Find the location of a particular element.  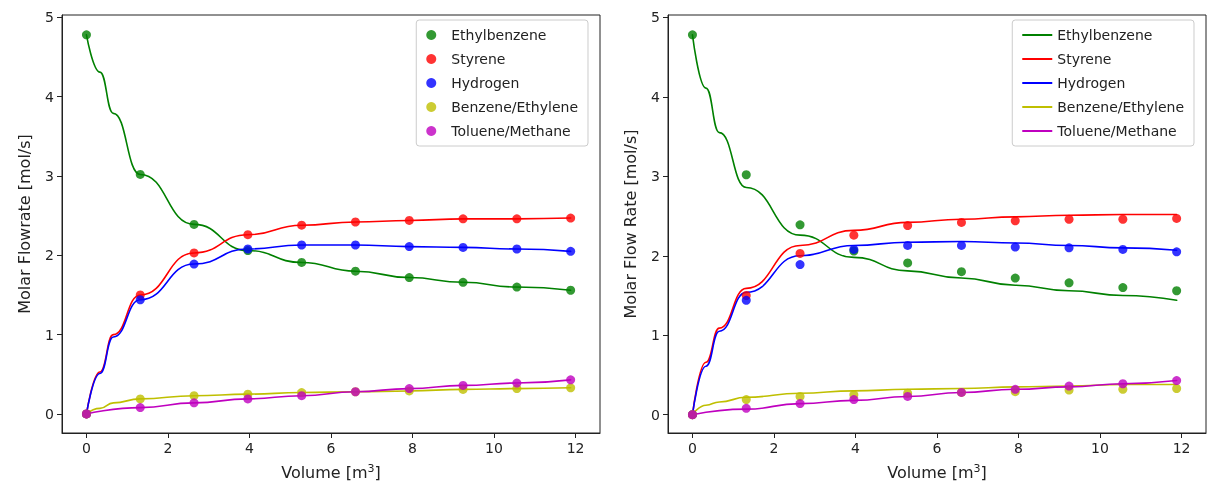

y-axis-title: Molar Flowrate [mol/s] is located at coordinates (24, 224).